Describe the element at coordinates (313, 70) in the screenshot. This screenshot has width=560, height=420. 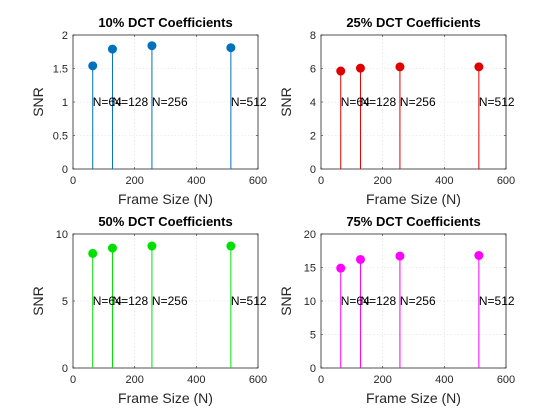
I see `y-tick-label: 6` at that location.